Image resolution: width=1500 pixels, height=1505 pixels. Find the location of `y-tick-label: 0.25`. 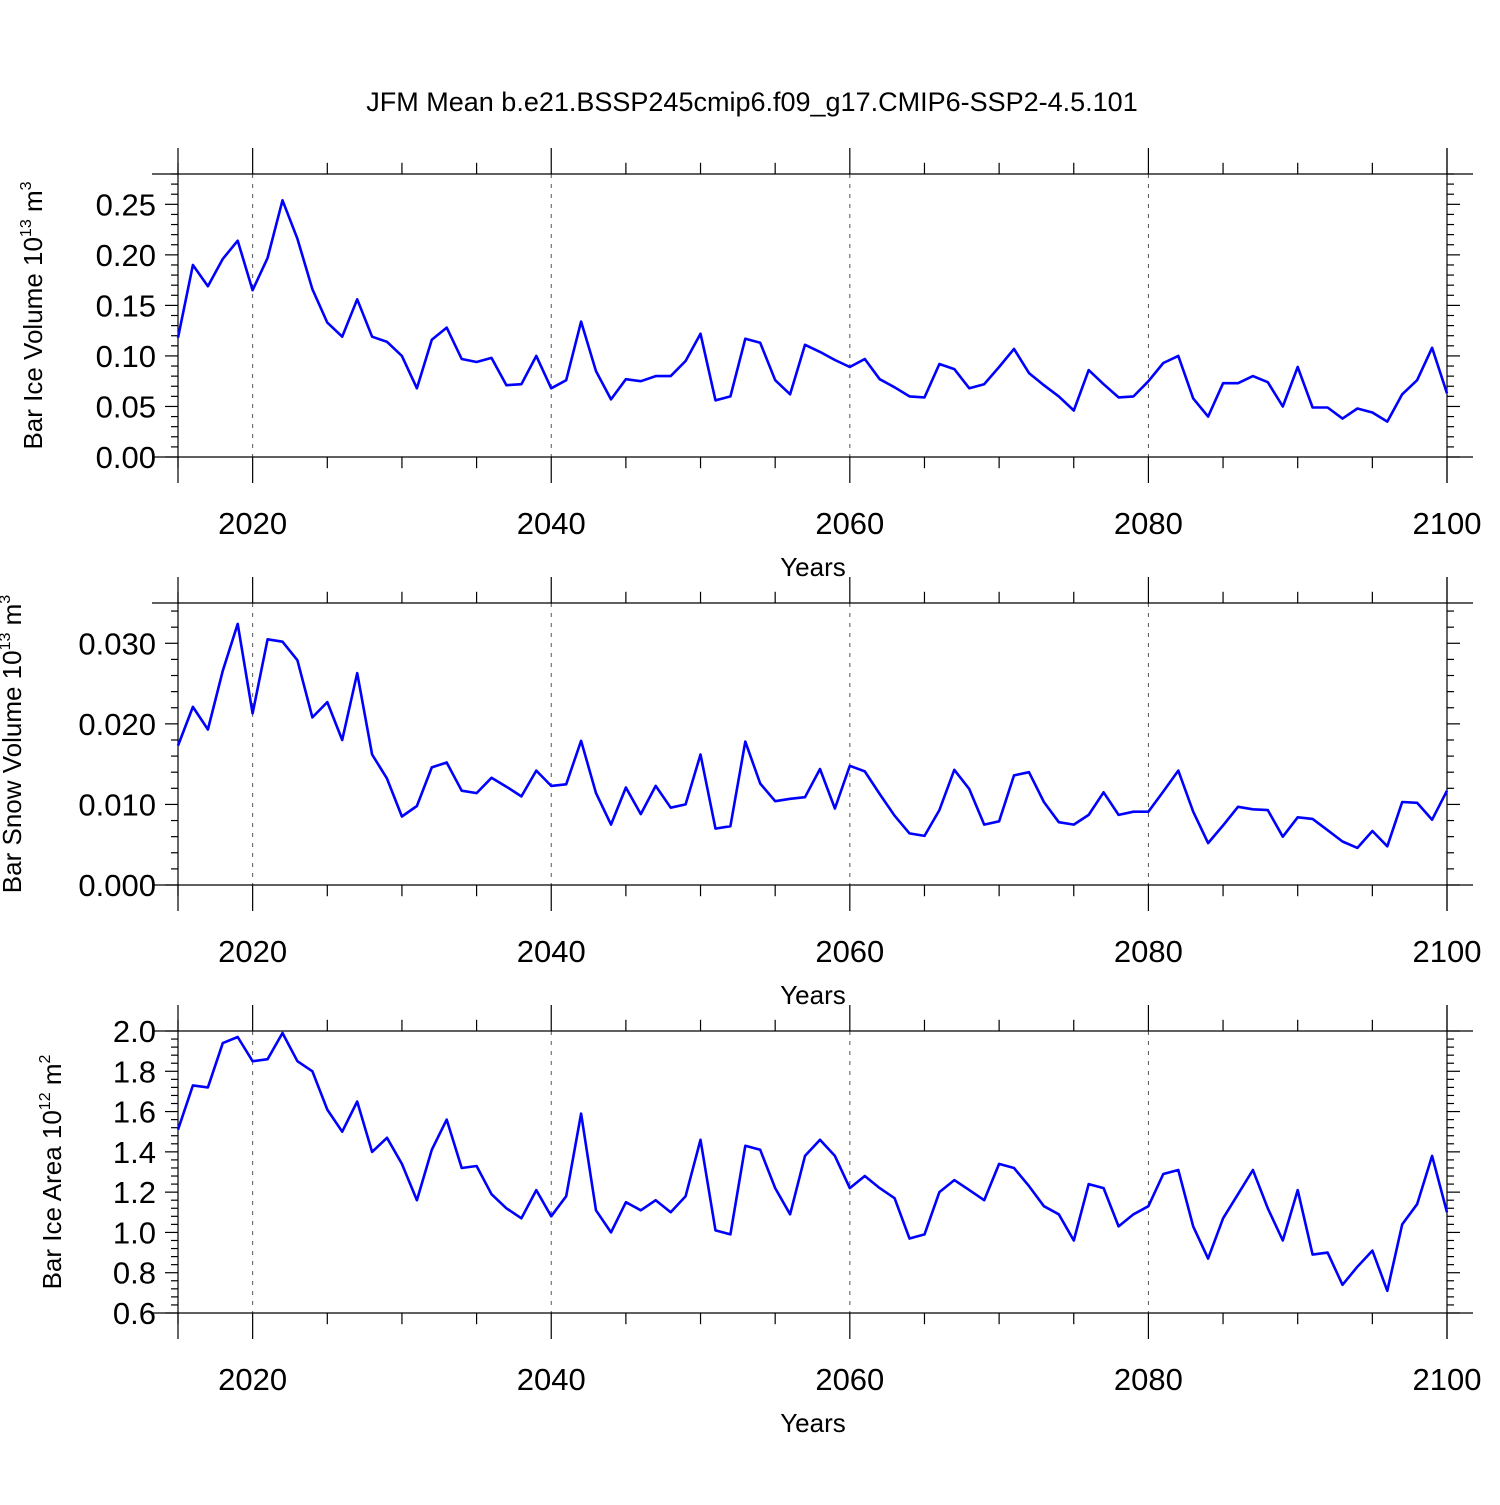

y-tick-label: 0.25 is located at coordinates (126, 204).